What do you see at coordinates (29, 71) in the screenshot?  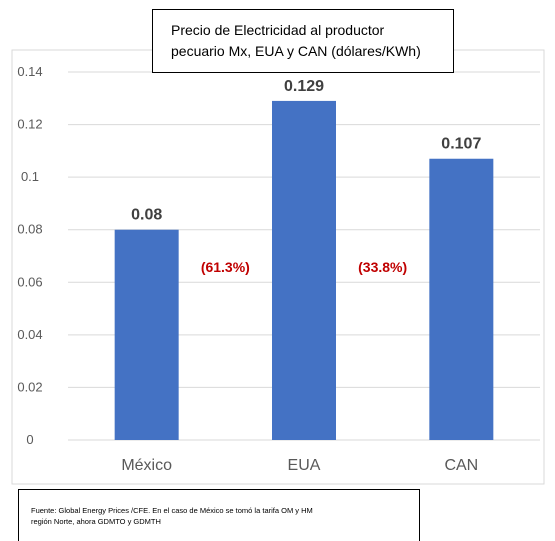 I see `y-tick-label: 0.14` at bounding box center [29, 71].